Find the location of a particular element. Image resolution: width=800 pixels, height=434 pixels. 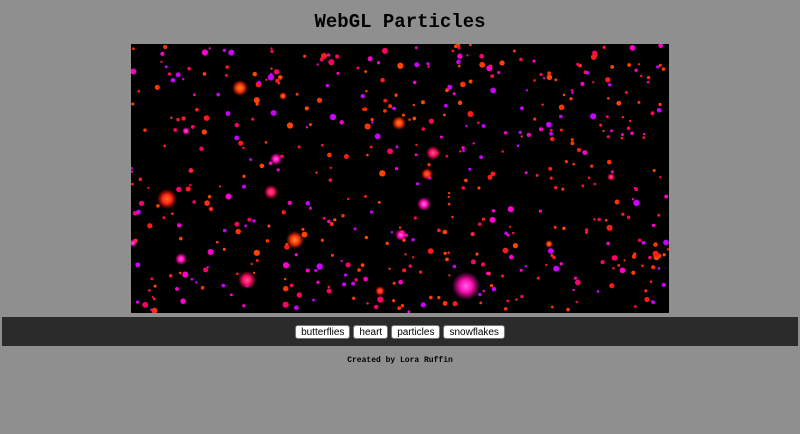

butterflies-button: butterflies is located at coordinates (323, 331).